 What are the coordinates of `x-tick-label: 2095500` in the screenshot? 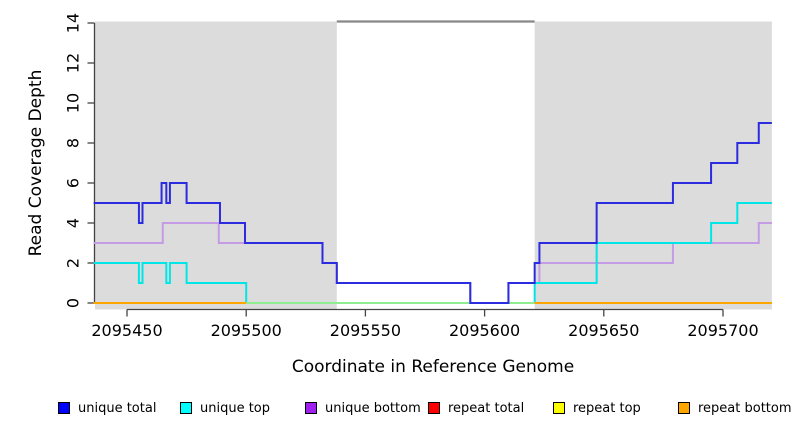 It's located at (246, 330).